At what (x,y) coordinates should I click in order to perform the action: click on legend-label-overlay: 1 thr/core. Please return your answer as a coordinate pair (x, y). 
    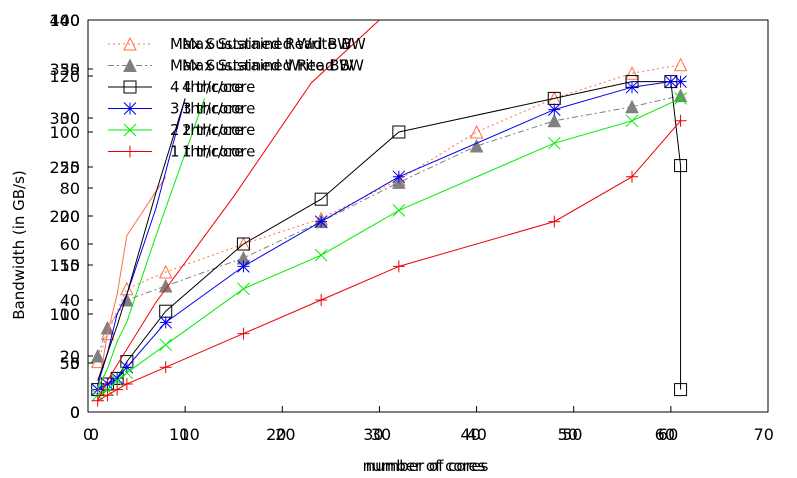
    Looking at the image, I should click on (218, 152).